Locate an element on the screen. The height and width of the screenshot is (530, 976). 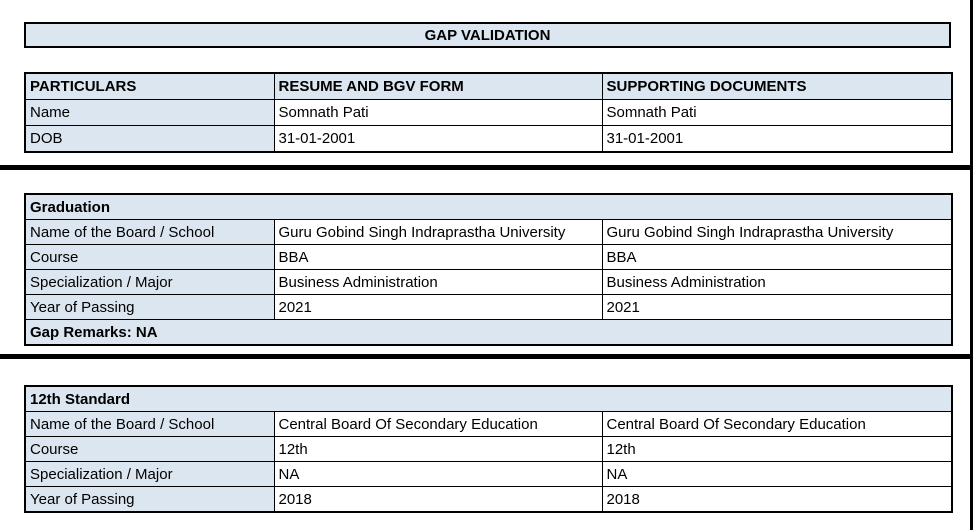
specialization-resume-value-cell: Business Administration is located at coordinates (438, 282).